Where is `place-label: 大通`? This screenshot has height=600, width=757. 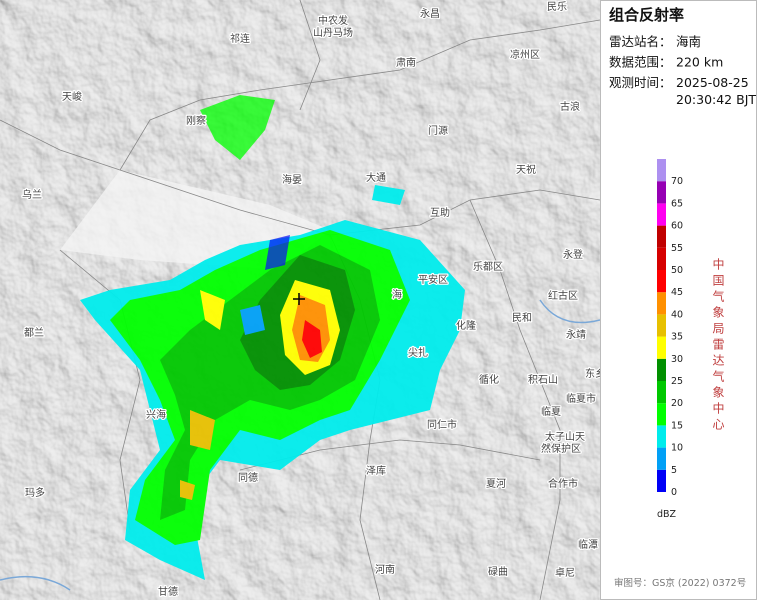 place-label: 大通 is located at coordinates (376, 177).